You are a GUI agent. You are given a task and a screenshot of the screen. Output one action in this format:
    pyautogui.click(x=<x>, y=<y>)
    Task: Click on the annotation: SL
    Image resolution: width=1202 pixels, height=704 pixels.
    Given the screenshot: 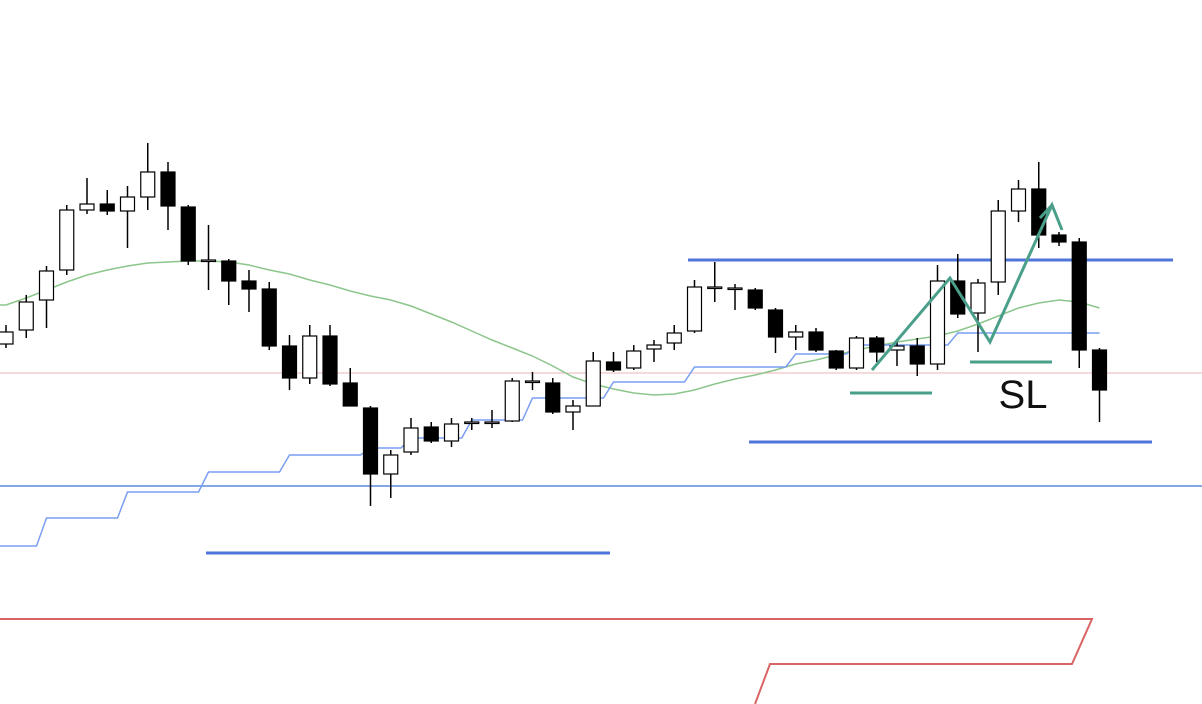 What is the action you would take?
    pyautogui.click(x=1023, y=395)
    